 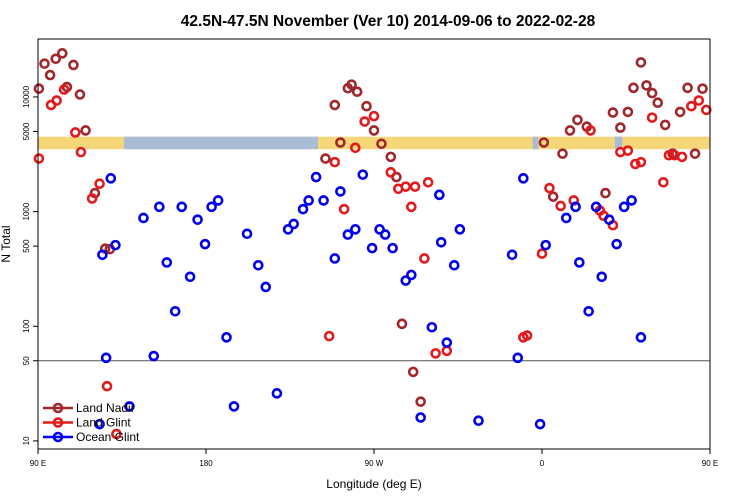 What do you see at coordinates (206, 463) in the screenshot?
I see `x-tick-label: 180` at bounding box center [206, 463].